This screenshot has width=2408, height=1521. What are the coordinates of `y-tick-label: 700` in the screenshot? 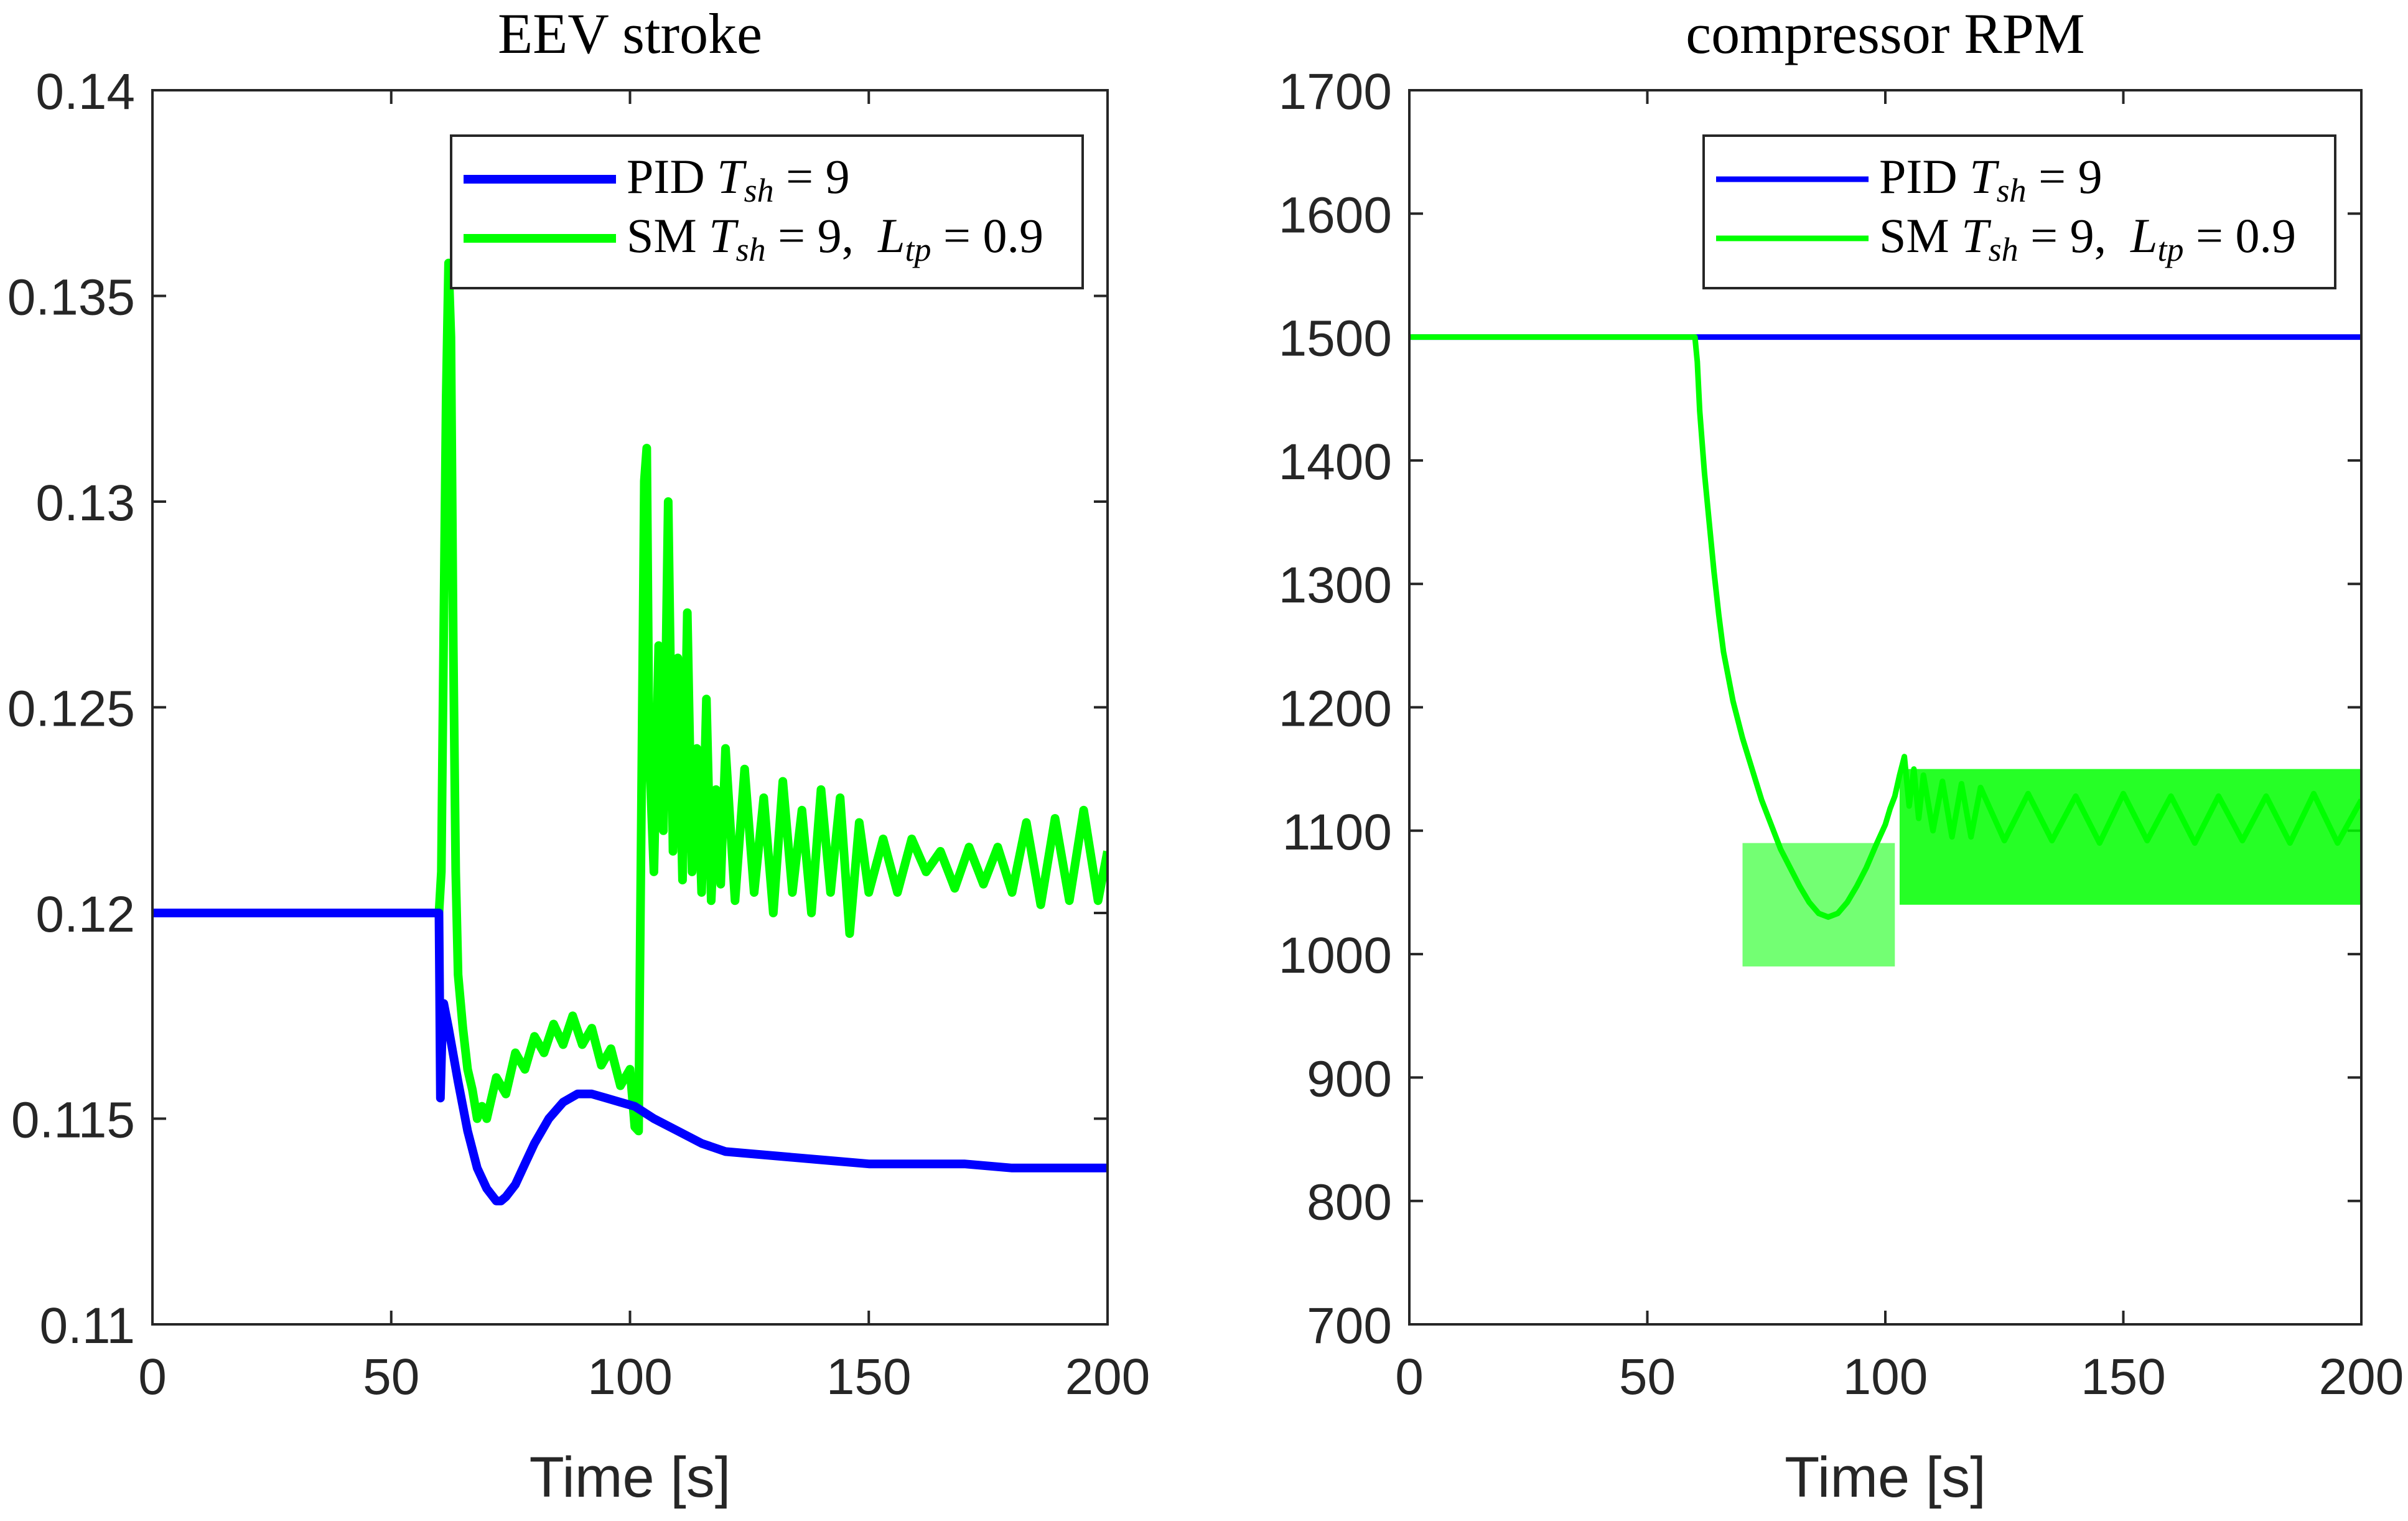 It's located at (1349, 1326).